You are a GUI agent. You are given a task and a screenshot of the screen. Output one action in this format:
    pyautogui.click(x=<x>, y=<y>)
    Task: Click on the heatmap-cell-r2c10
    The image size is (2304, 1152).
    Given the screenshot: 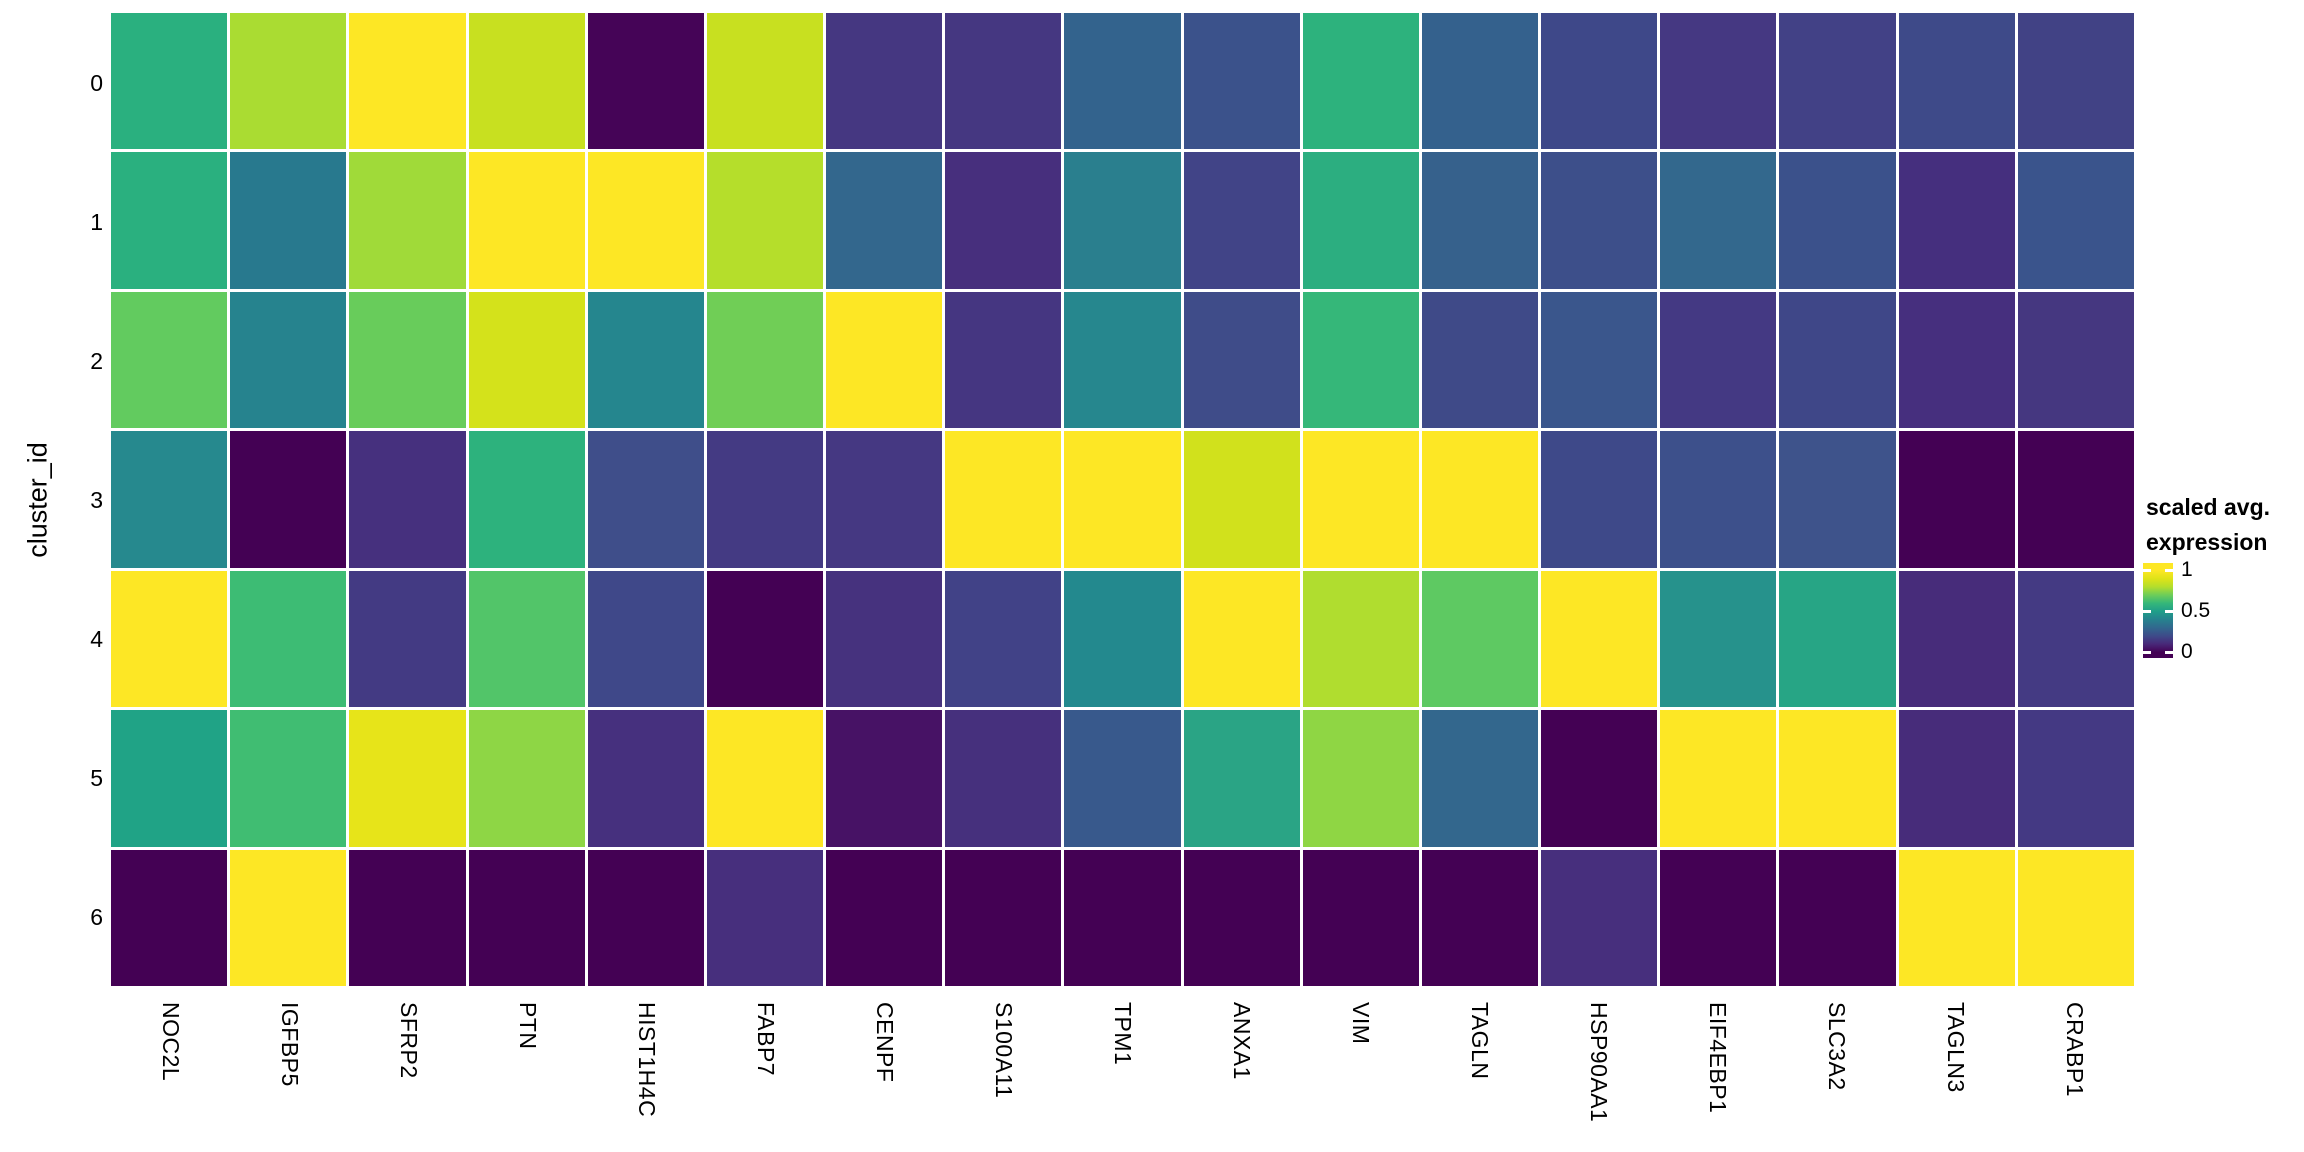 What is the action you would take?
    pyautogui.click(x=1360, y=360)
    